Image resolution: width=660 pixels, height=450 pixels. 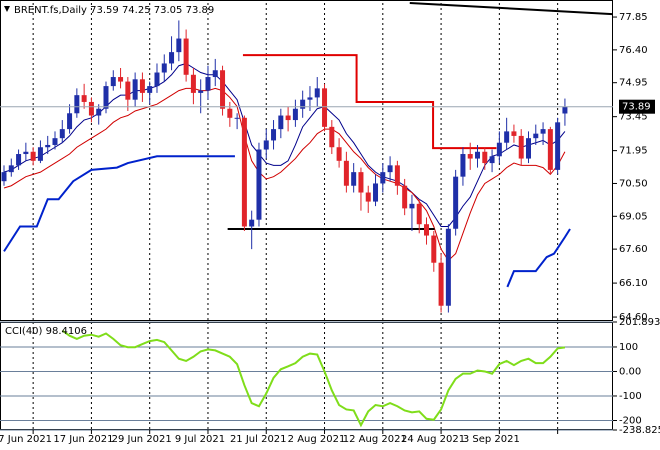 I want to click on symbol-icon, so click(x=7, y=9).